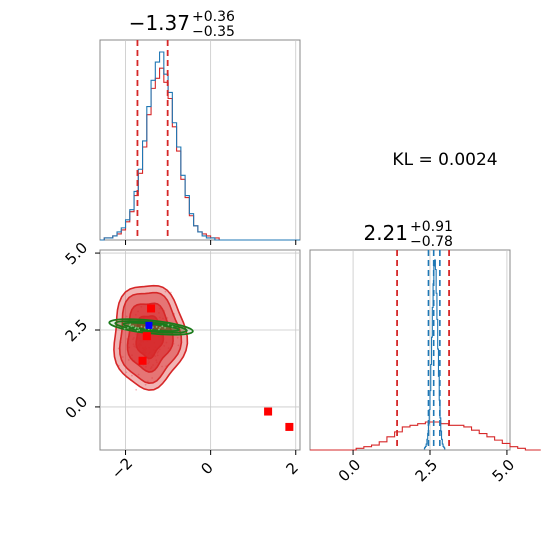  What do you see at coordinates (213, 17) in the screenshot?
I see `title-plus: +0.36` at bounding box center [213, 17].